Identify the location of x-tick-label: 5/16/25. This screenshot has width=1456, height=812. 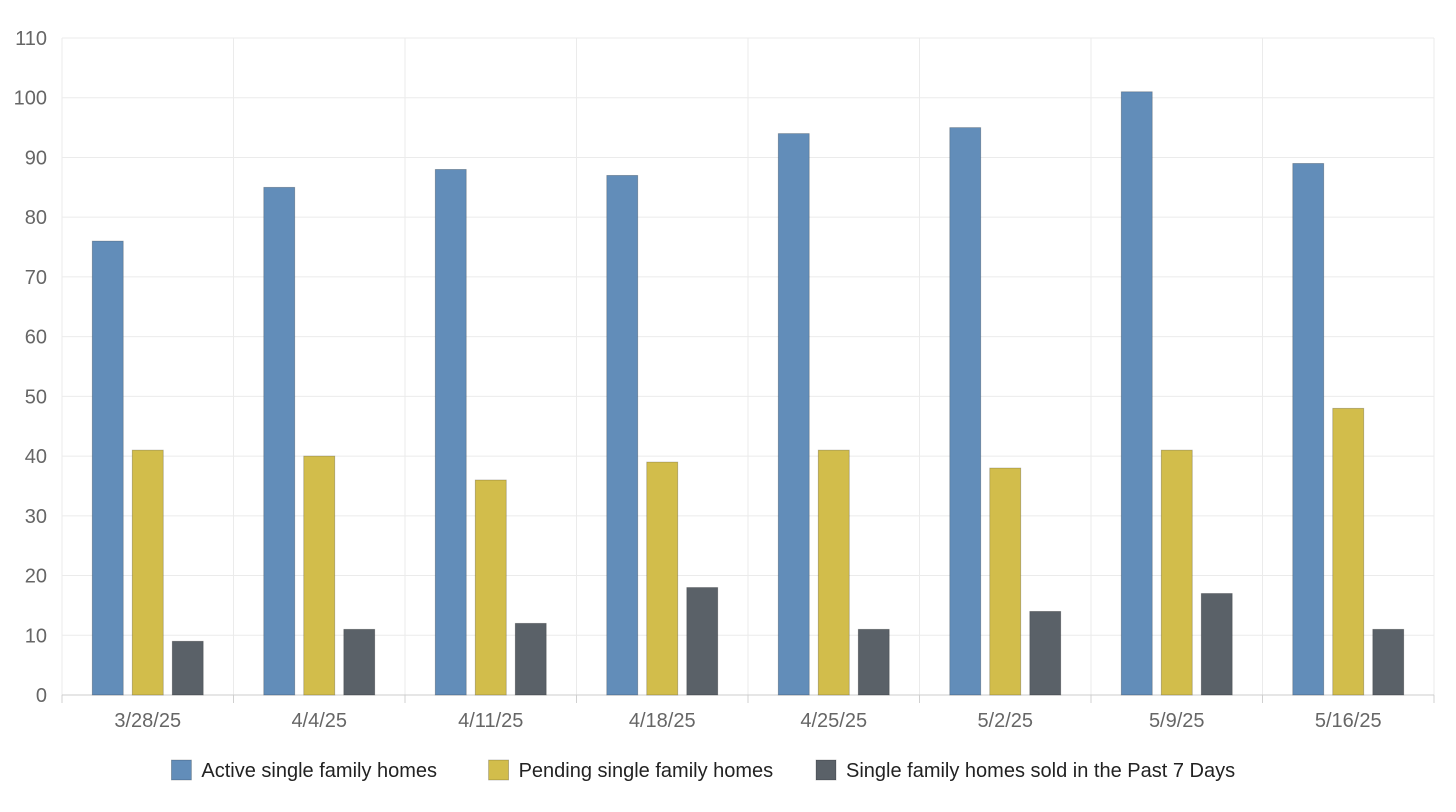
(1348, 721).